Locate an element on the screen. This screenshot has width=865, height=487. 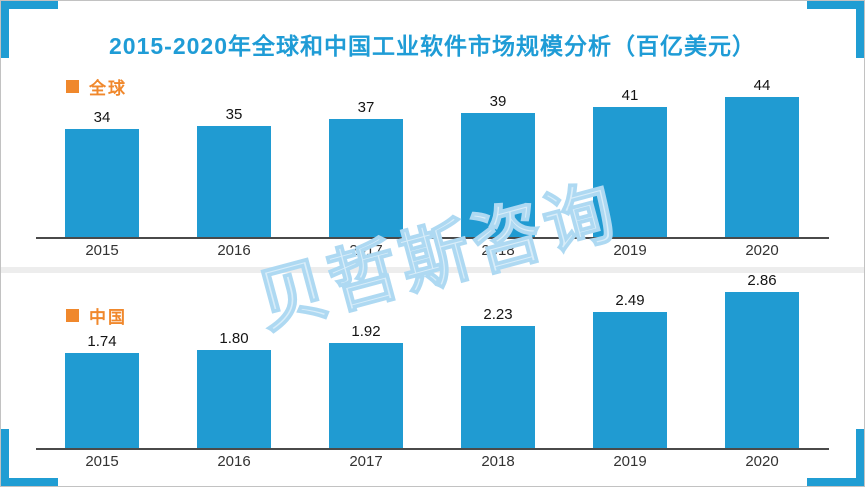
page-title: 2015-2020年全球和中国工业软件市场规模分析（百亿美元） is located at coordinates (432, 46).